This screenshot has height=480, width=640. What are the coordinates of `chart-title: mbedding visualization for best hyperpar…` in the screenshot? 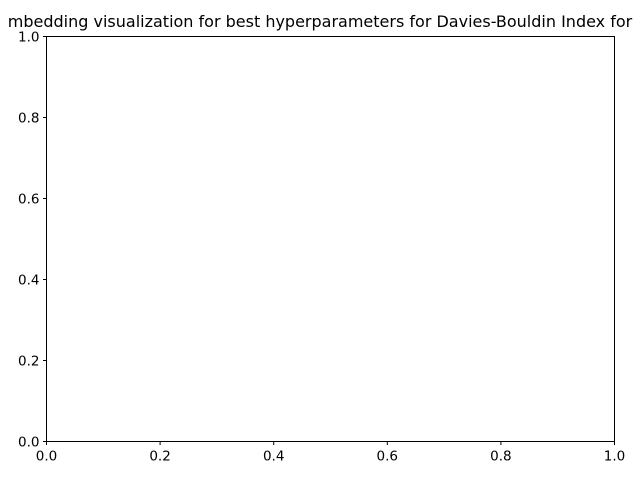 It's located at (320, 21).